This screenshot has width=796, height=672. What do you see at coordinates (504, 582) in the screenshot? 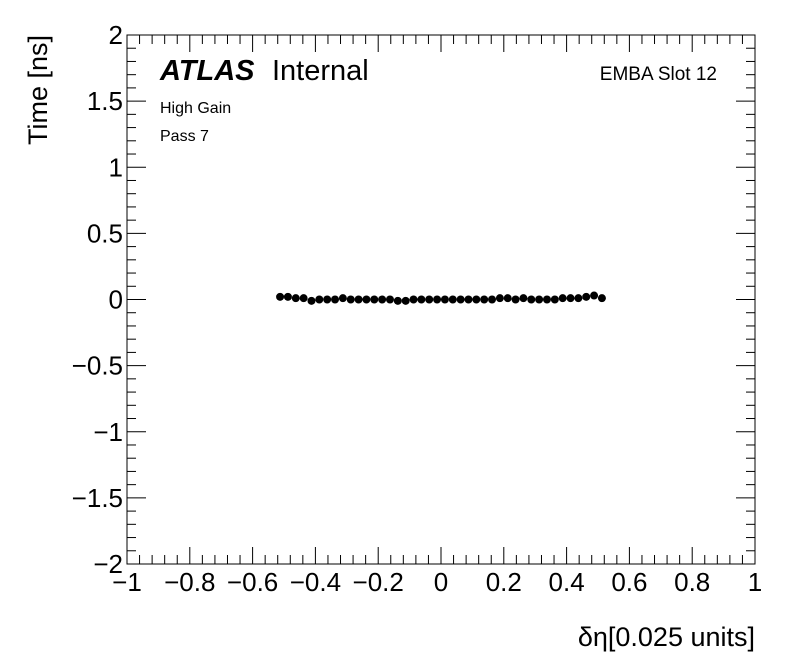
I see `x-tick-label: 0.2` at bounding box center [504, 582].